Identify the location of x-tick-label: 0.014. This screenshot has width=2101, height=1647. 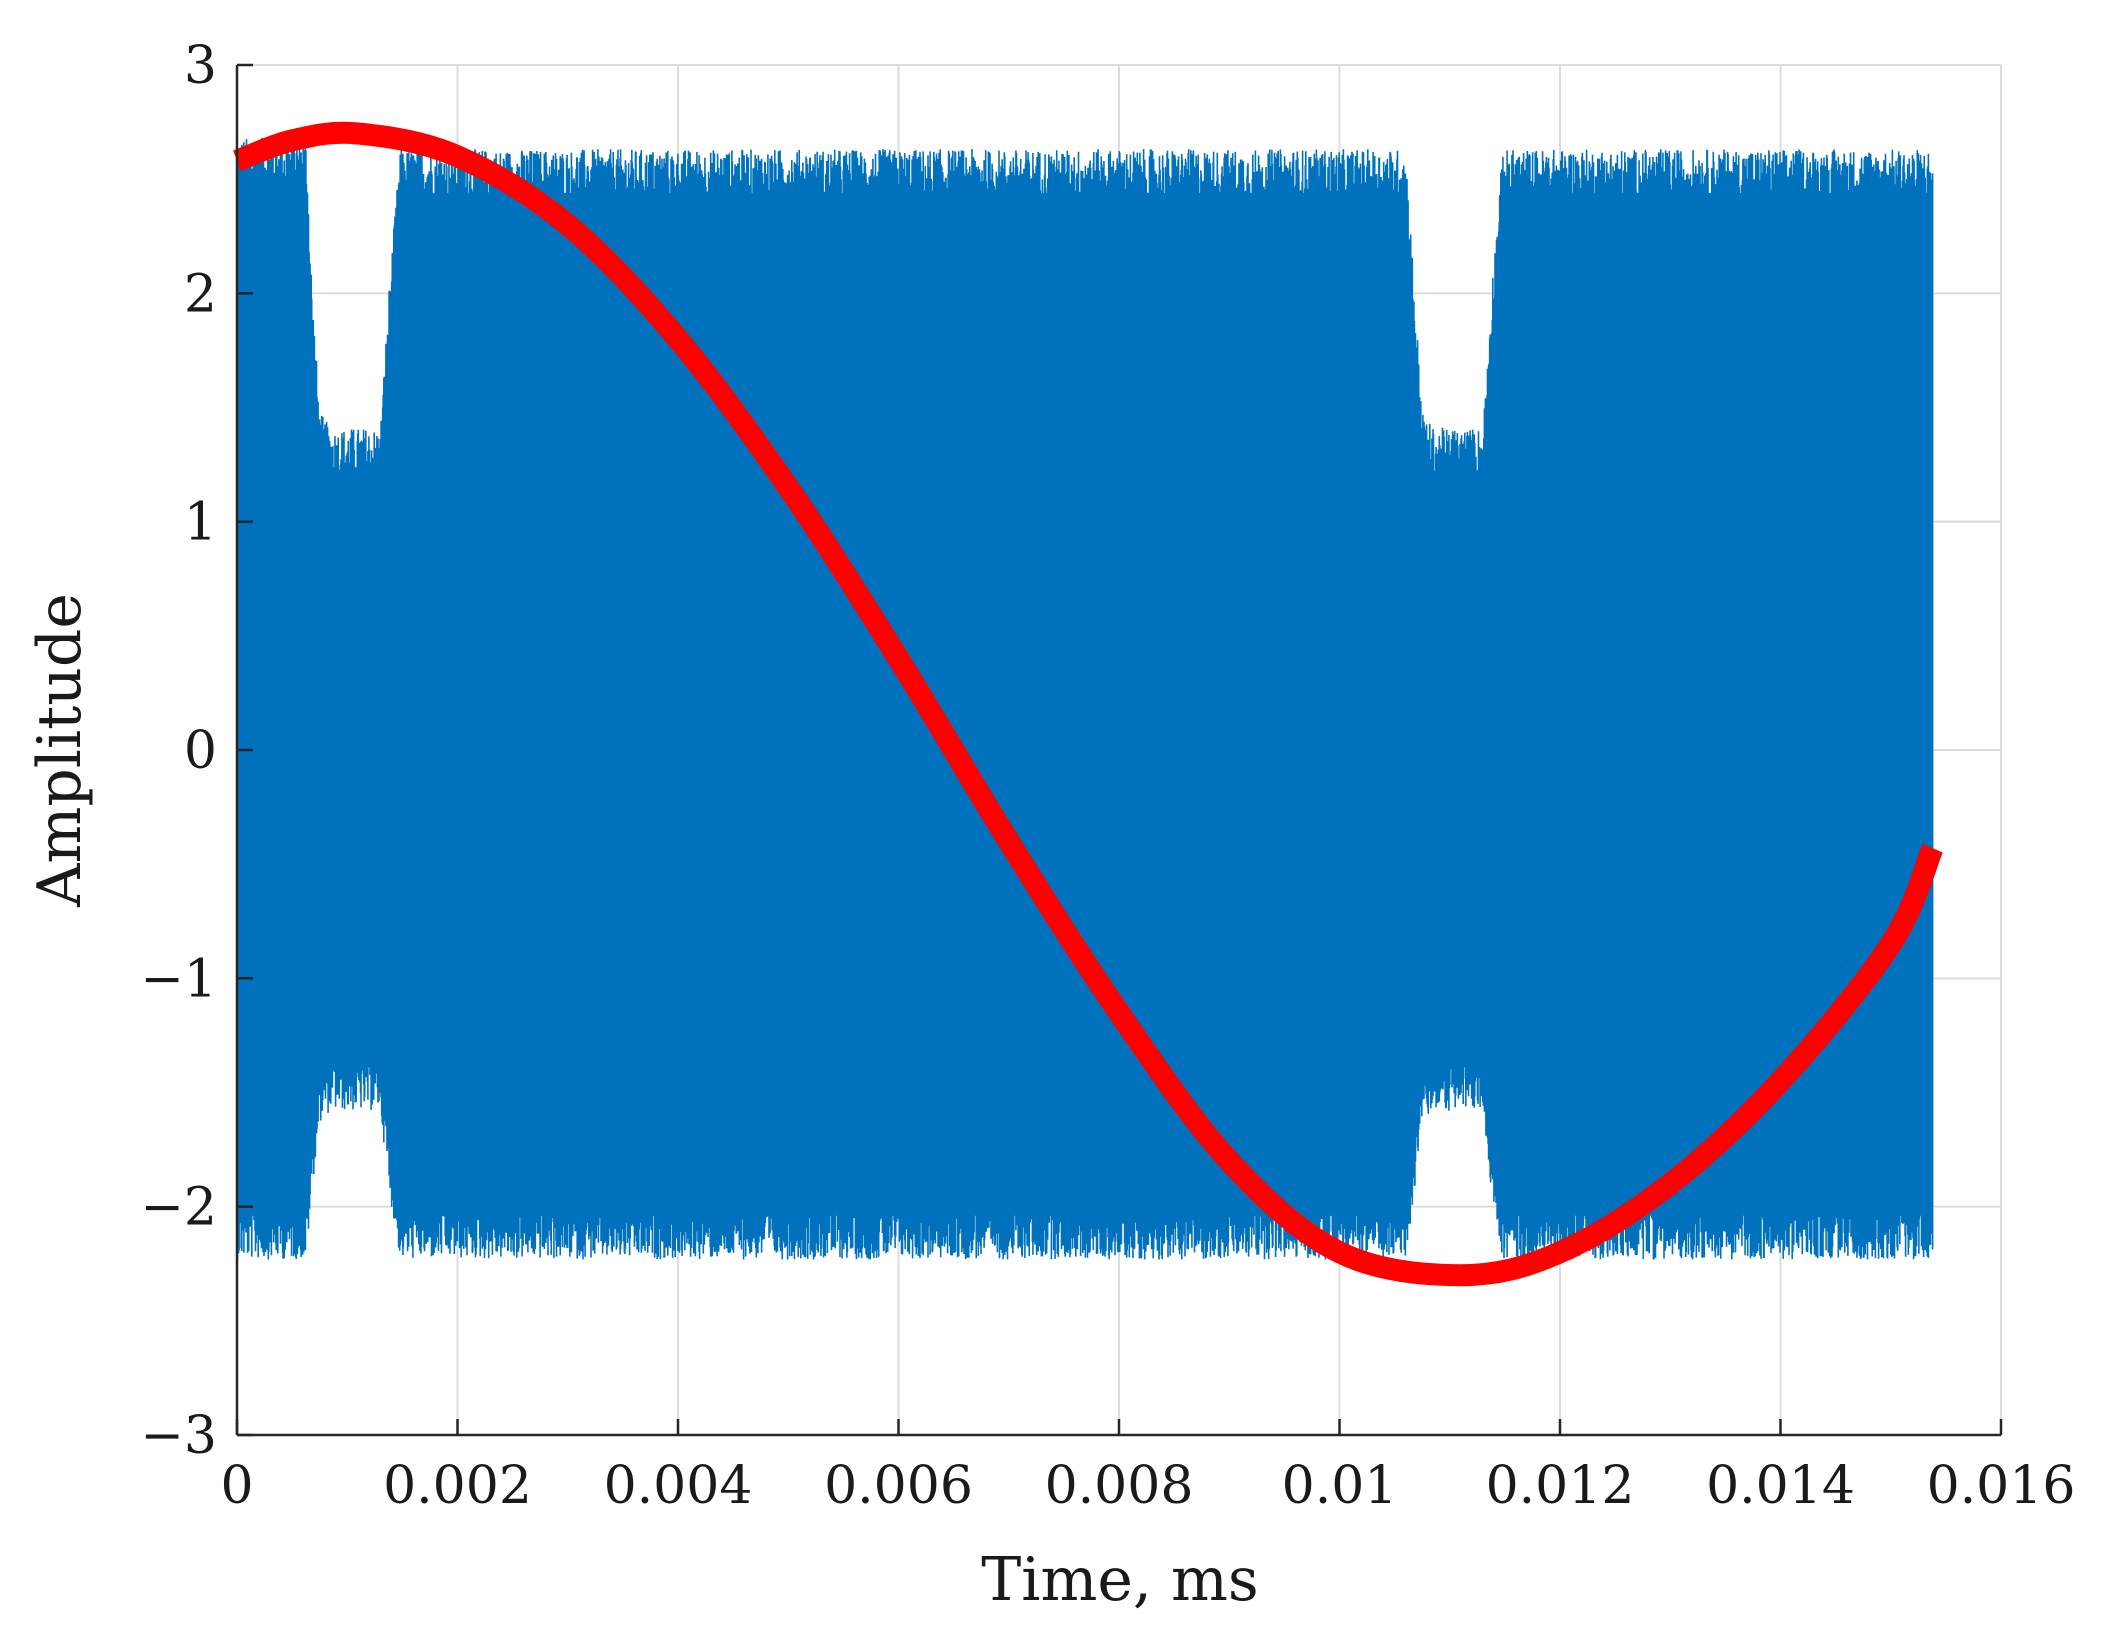
(1780, 1486).